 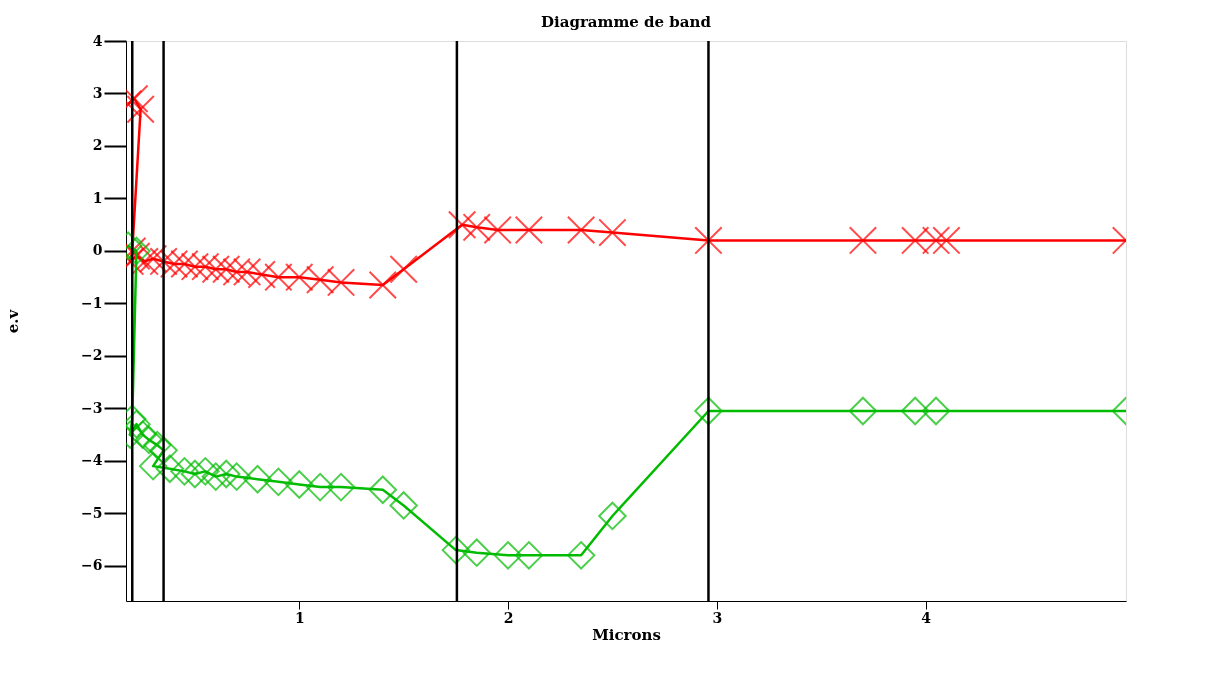 What do you see at coordinates (97, 92) in the screenshot?
I see `y-tick-label: 3` at bounding box center [97, 92].